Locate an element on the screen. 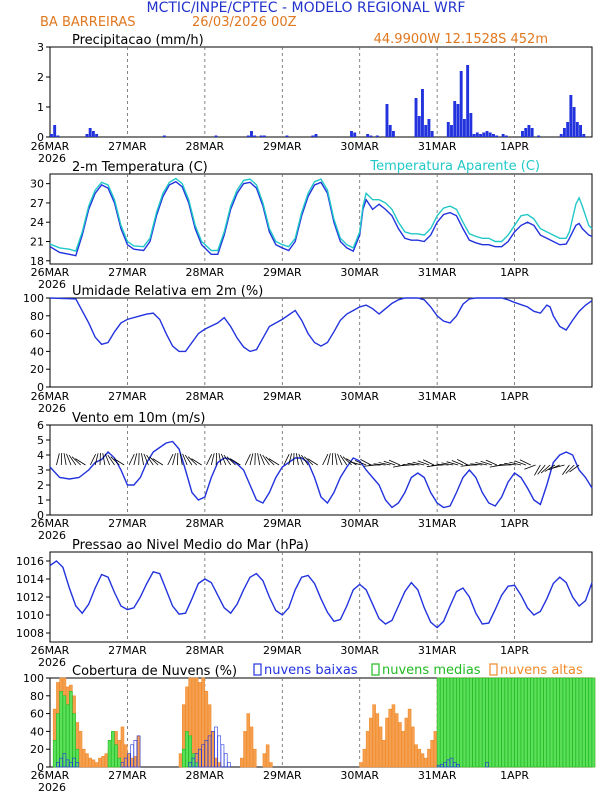  y-tick-label: 2 is located at coordinates (40, 77).